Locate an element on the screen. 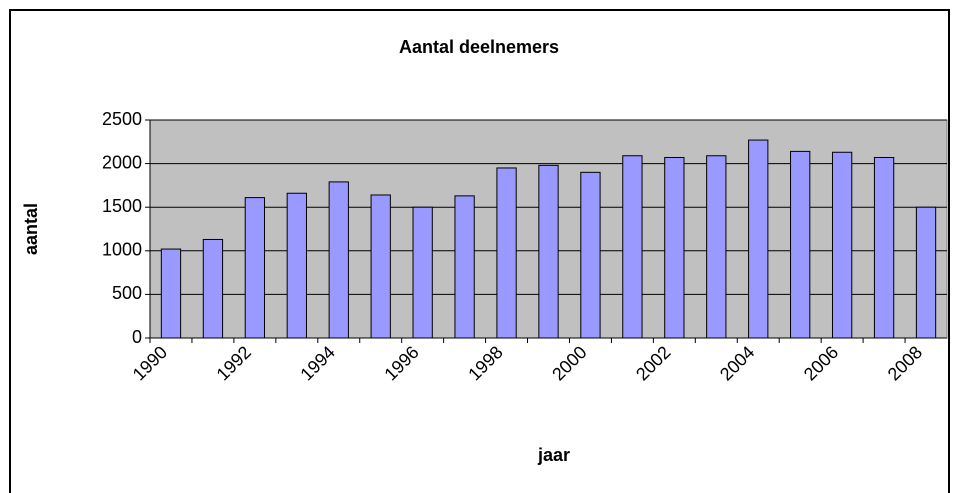 The width and height of the screenshot is (958, 493). chart-title: Aantal deelnemers is located at coordinates (479, 47).